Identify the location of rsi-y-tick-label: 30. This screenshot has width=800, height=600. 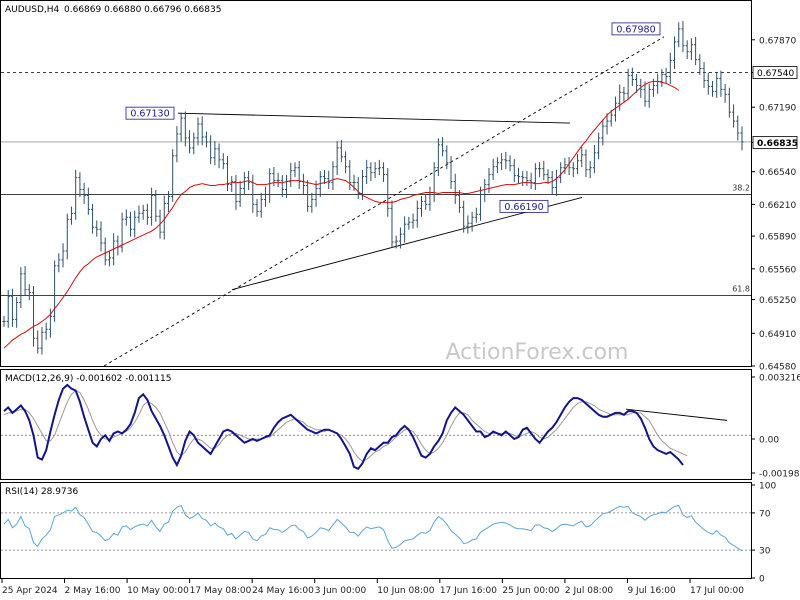
(765, 552).